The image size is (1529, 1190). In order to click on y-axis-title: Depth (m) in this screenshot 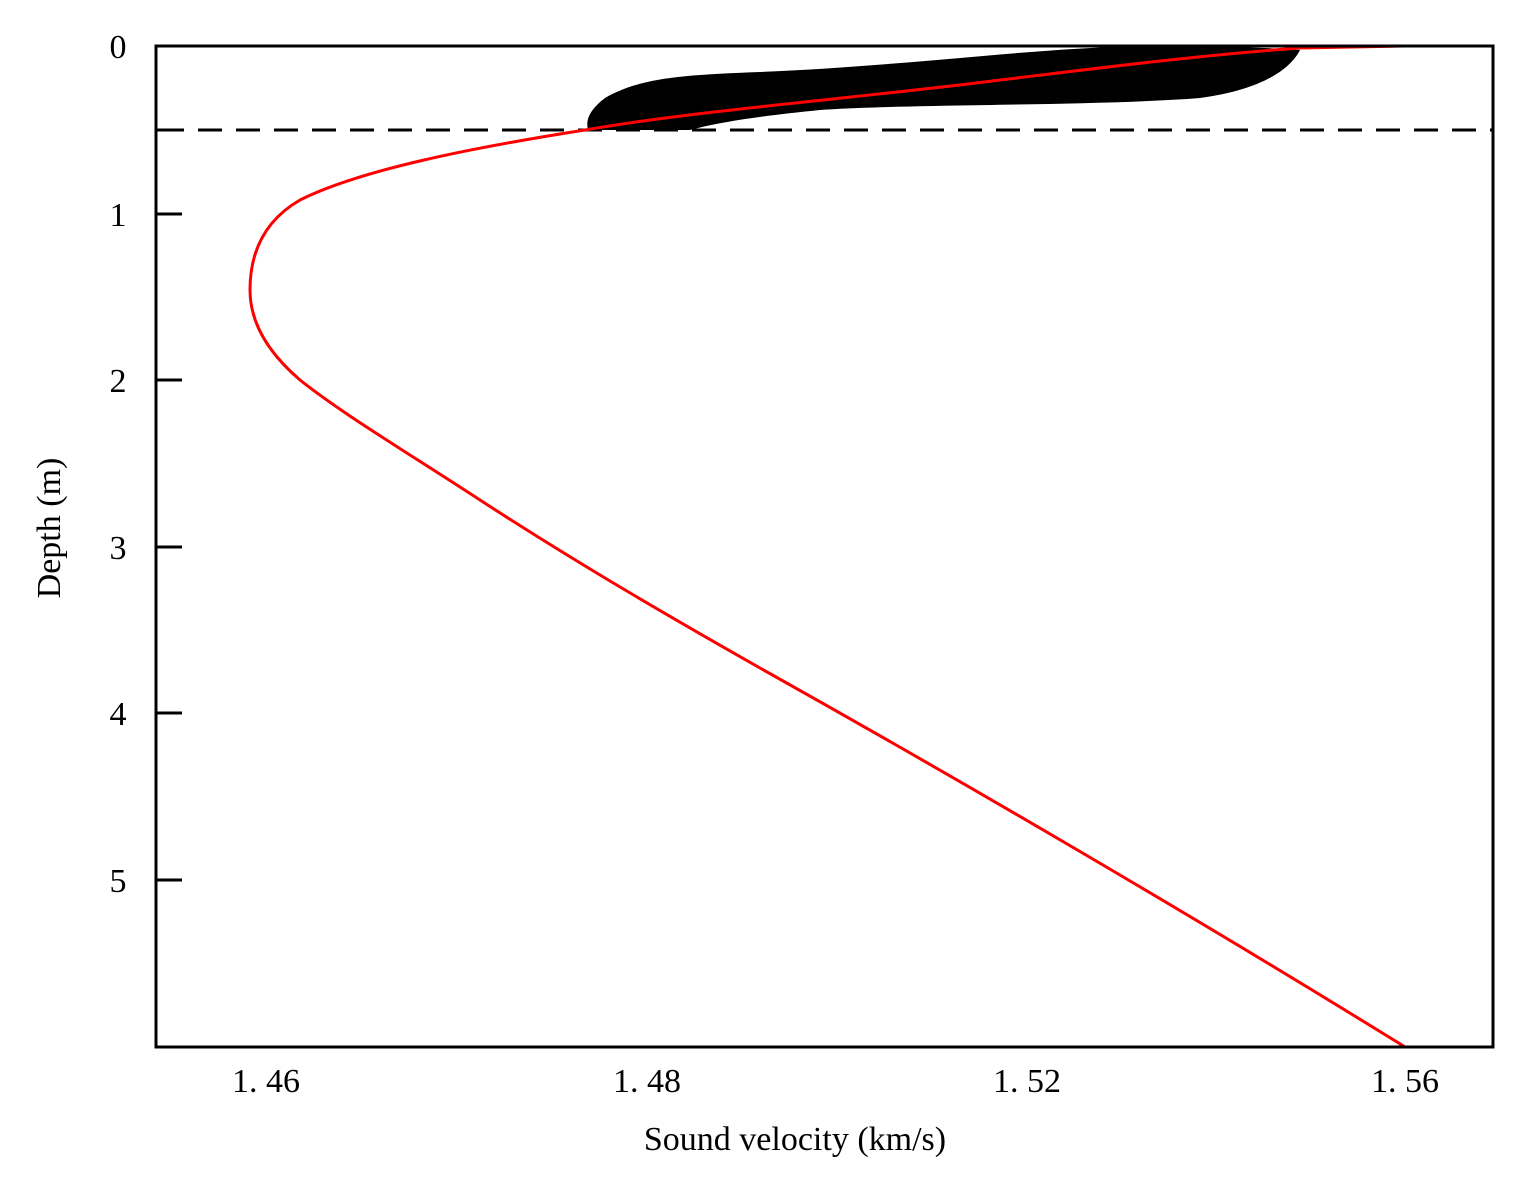, I will do `click(49, 528)`.